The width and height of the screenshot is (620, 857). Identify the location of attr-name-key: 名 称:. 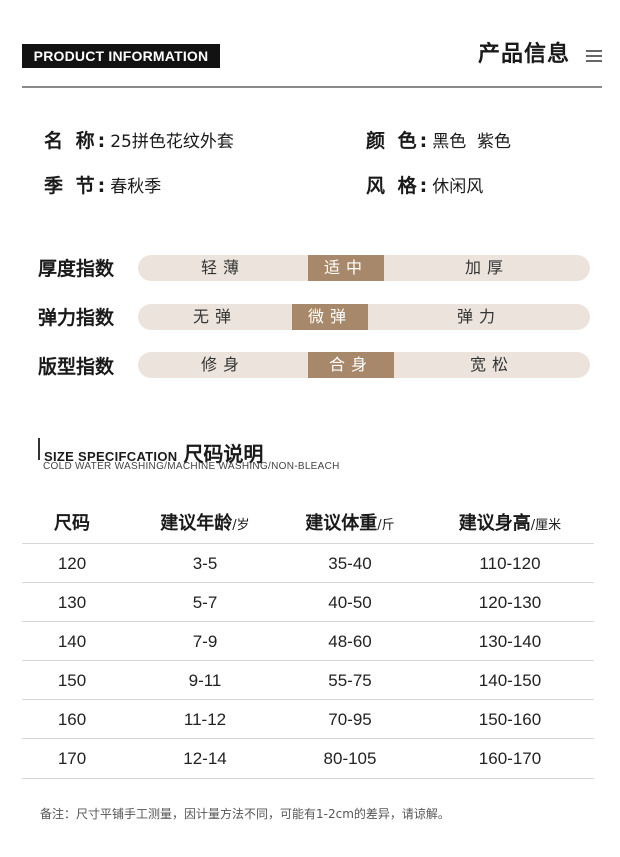
(76, 141).